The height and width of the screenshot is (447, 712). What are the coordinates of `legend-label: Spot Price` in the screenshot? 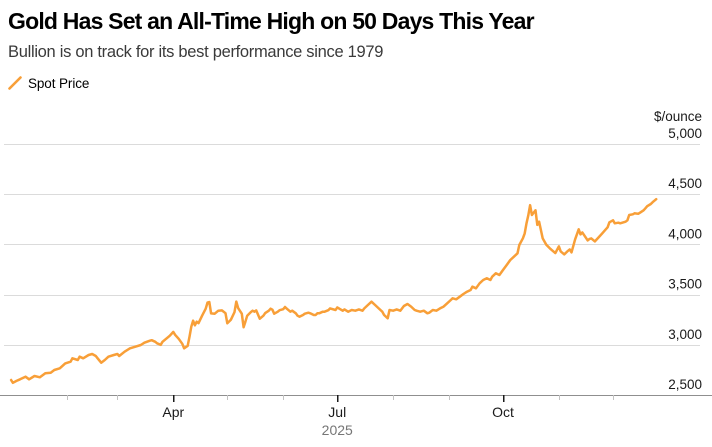 It's located at (59, 83).